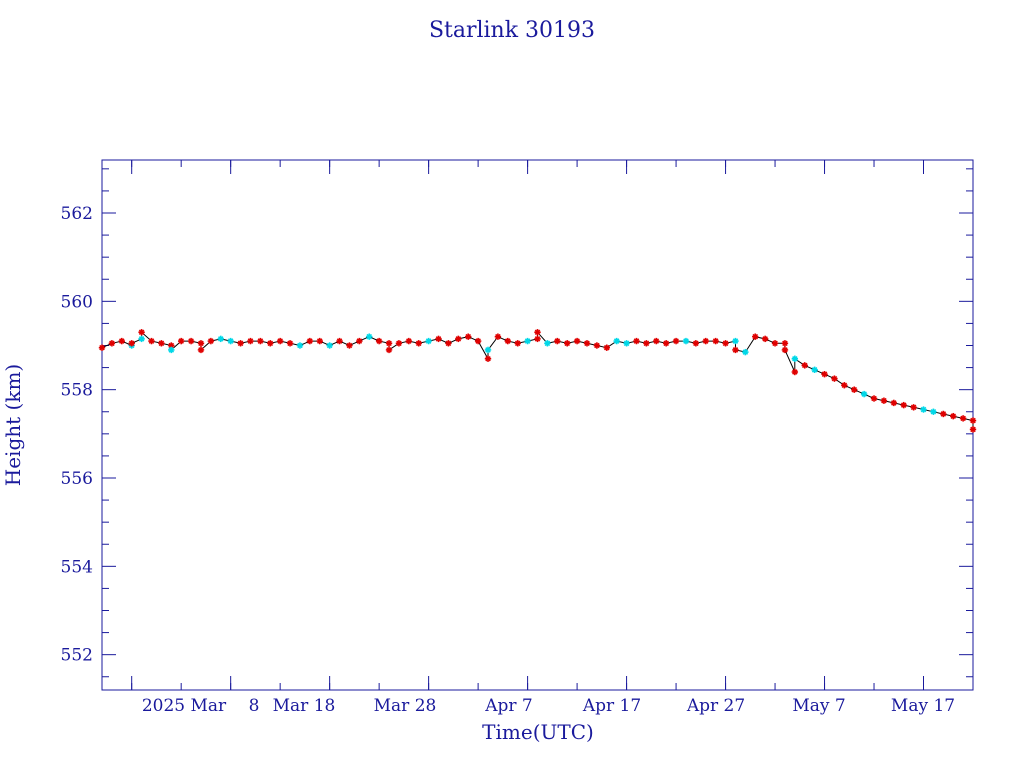  Describe the element at coordinates (77, 302) in the screenshot. I see `y-tick-label: 560` at that location.